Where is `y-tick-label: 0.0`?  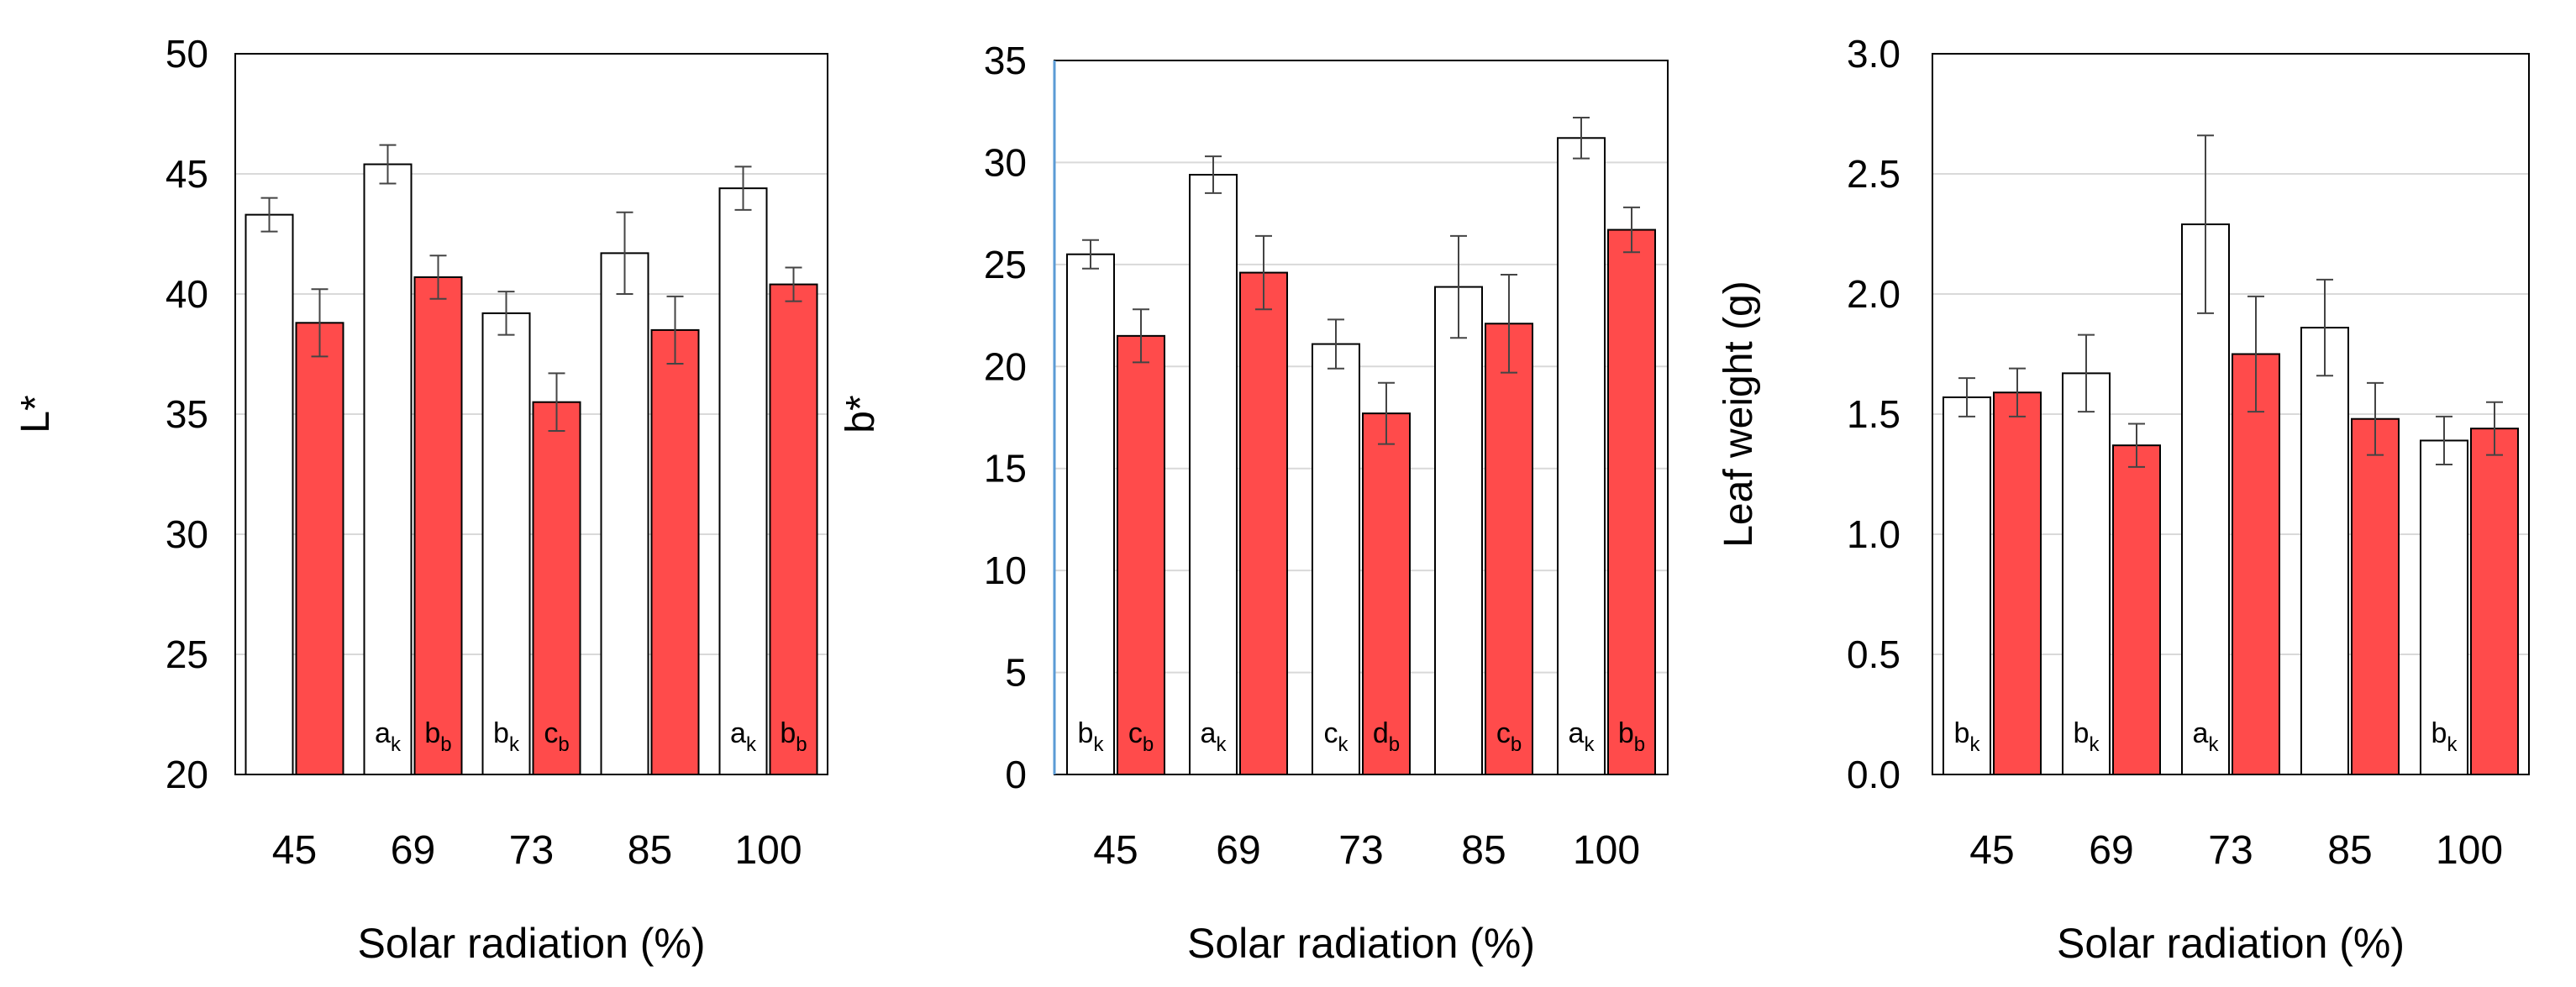
y-tick-label: 0.0 is located at coordinates (1874, 774).